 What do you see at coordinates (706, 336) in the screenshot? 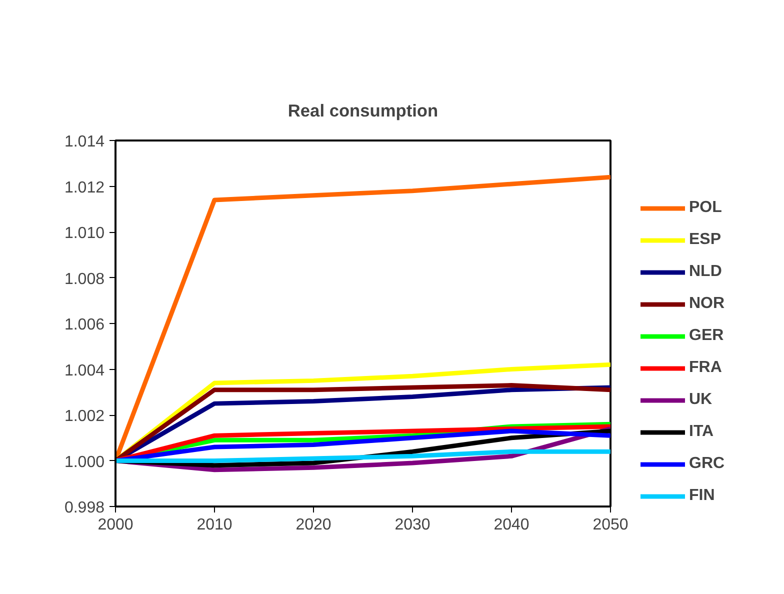
I see `legend-label: GER` at bounding box center [706, 336].